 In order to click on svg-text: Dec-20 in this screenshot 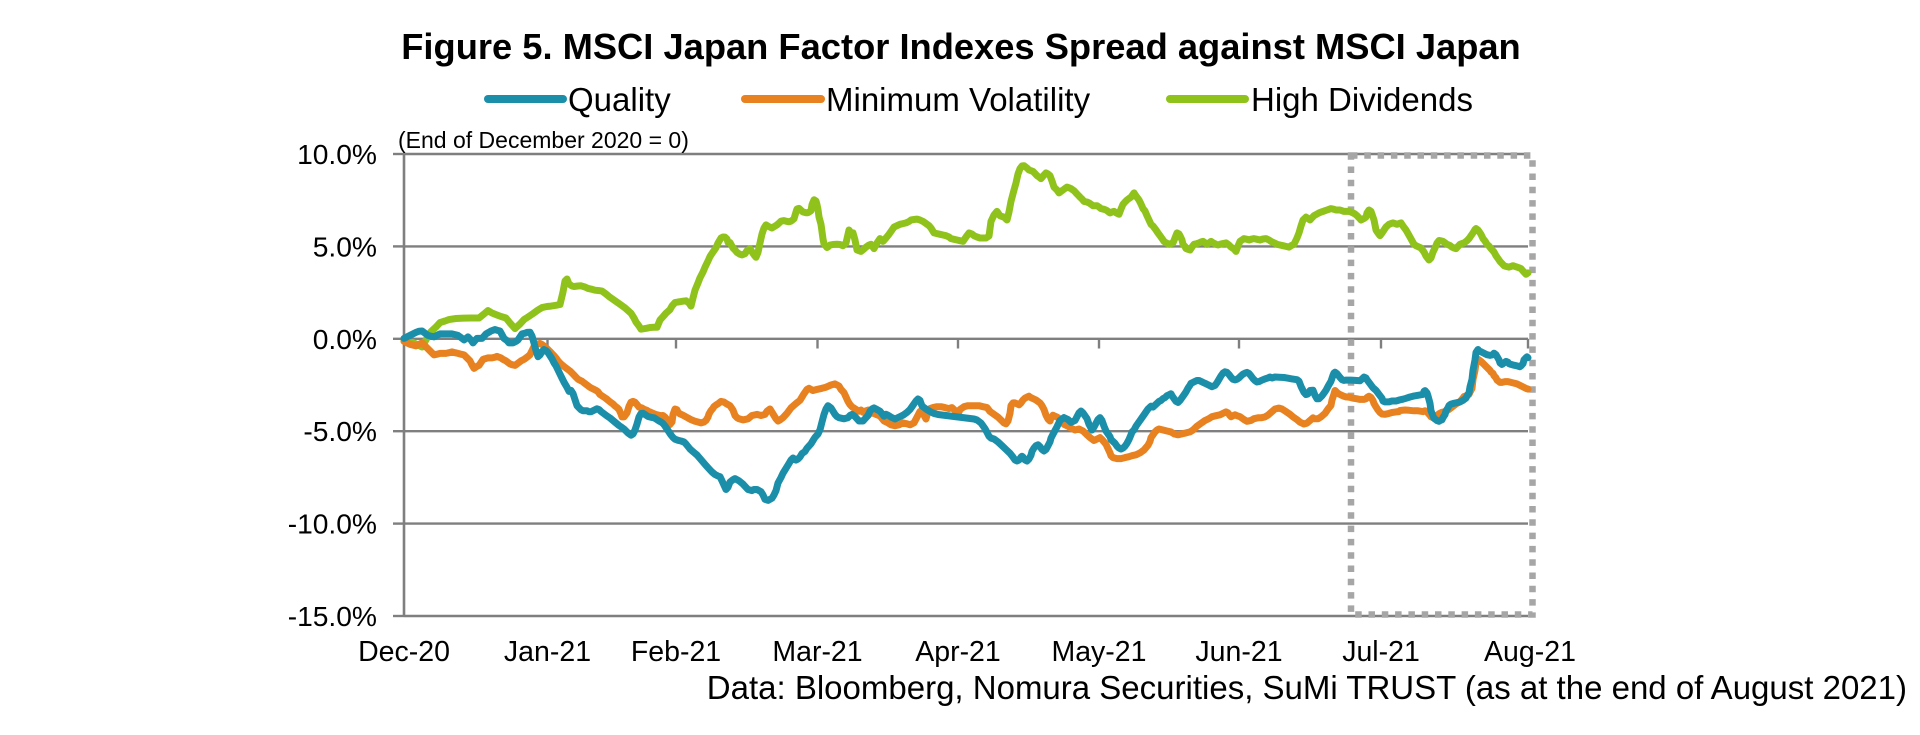, I will do `click(404, 652)`.